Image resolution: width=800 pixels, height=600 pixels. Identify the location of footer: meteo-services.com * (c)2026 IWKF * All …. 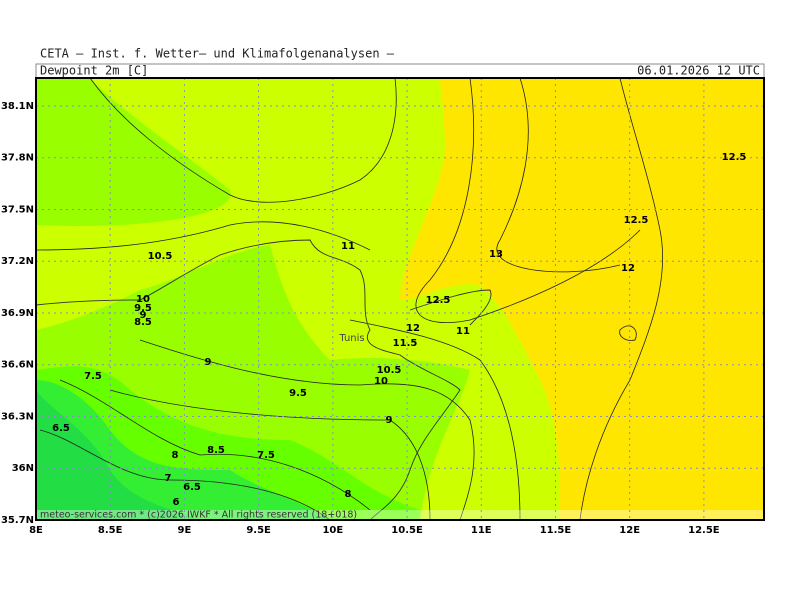
(198, 515).